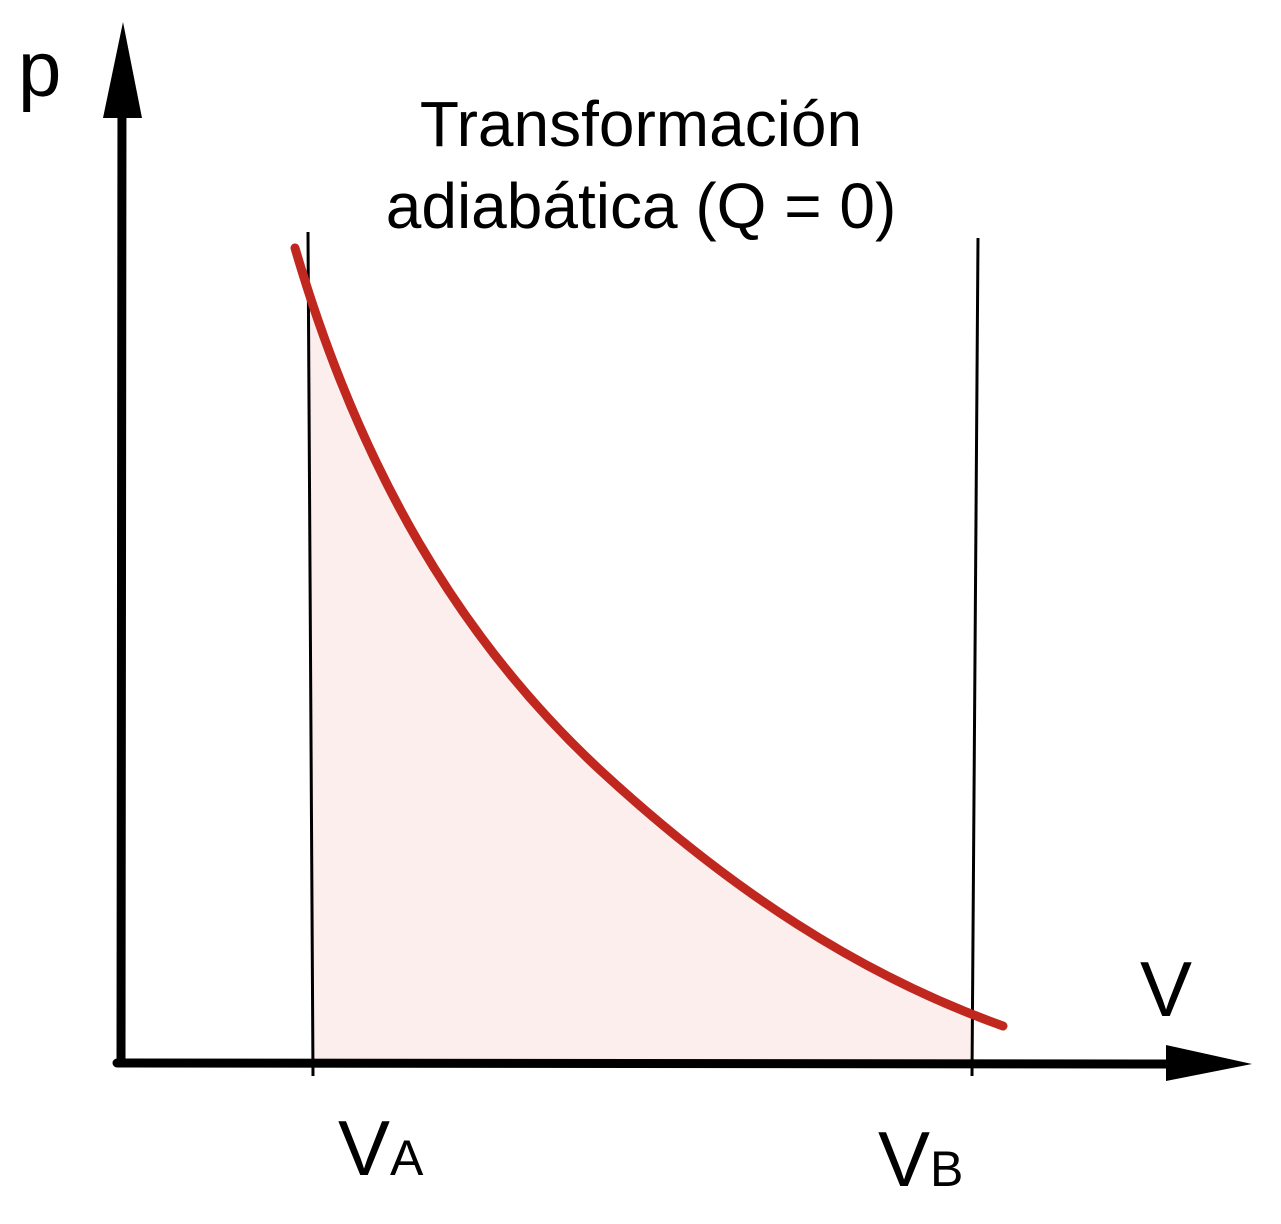 Image resolution: width=1281 pixels, height=1224 pixels. I want to click on volume-b-boundary-line, so click(975, 657).